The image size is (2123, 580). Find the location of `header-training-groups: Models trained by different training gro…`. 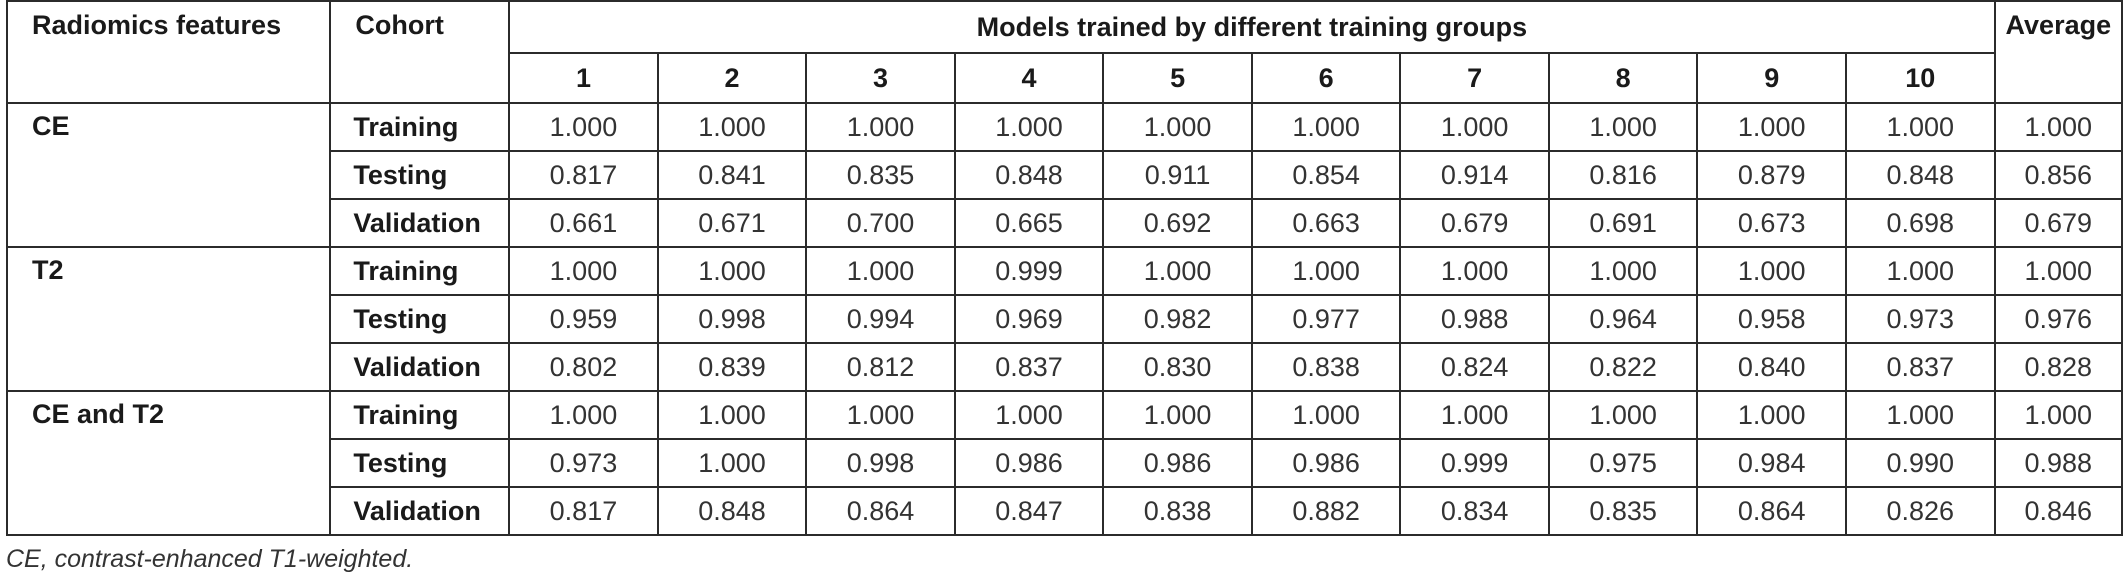

header-training-groups: Models trained by different training gro… is located at coordinates (1252, 27).